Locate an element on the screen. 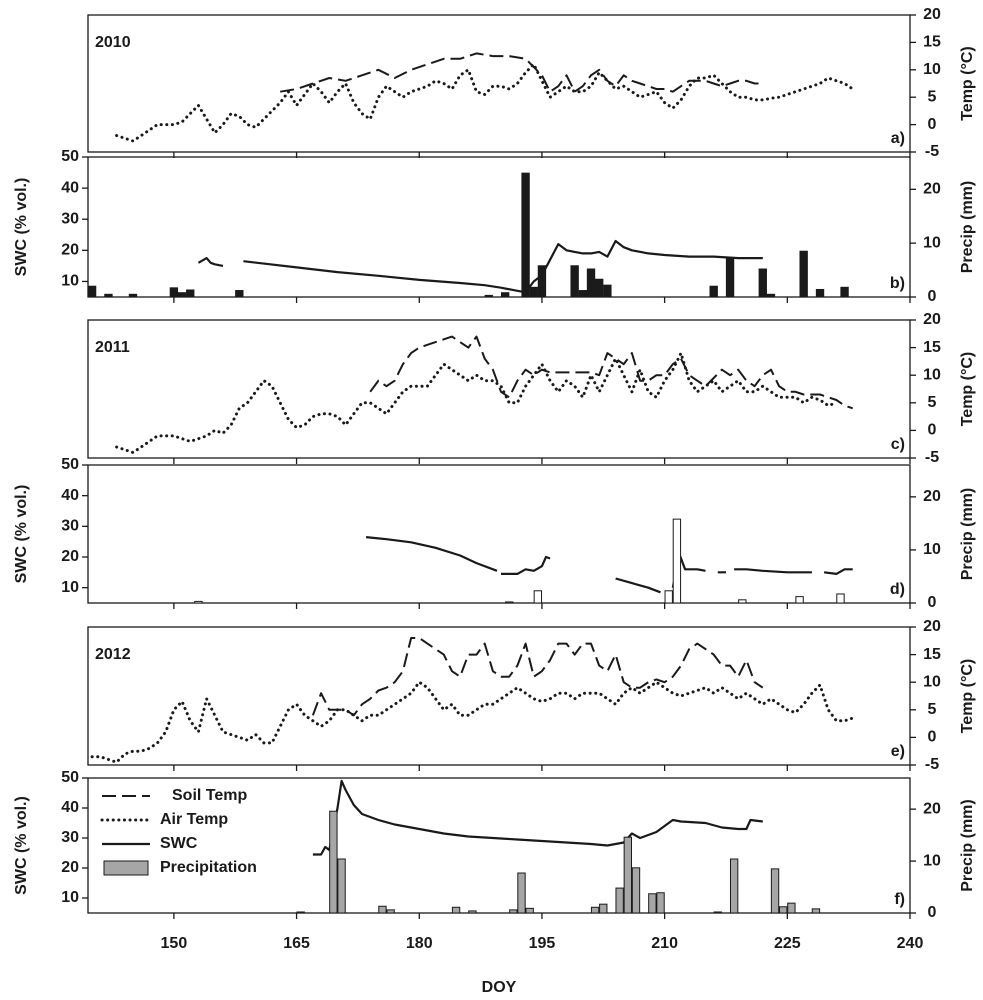 The width and height of the screenshot is (983, 1000). x-tick-label: 195 is located at coordinates (542, 943).